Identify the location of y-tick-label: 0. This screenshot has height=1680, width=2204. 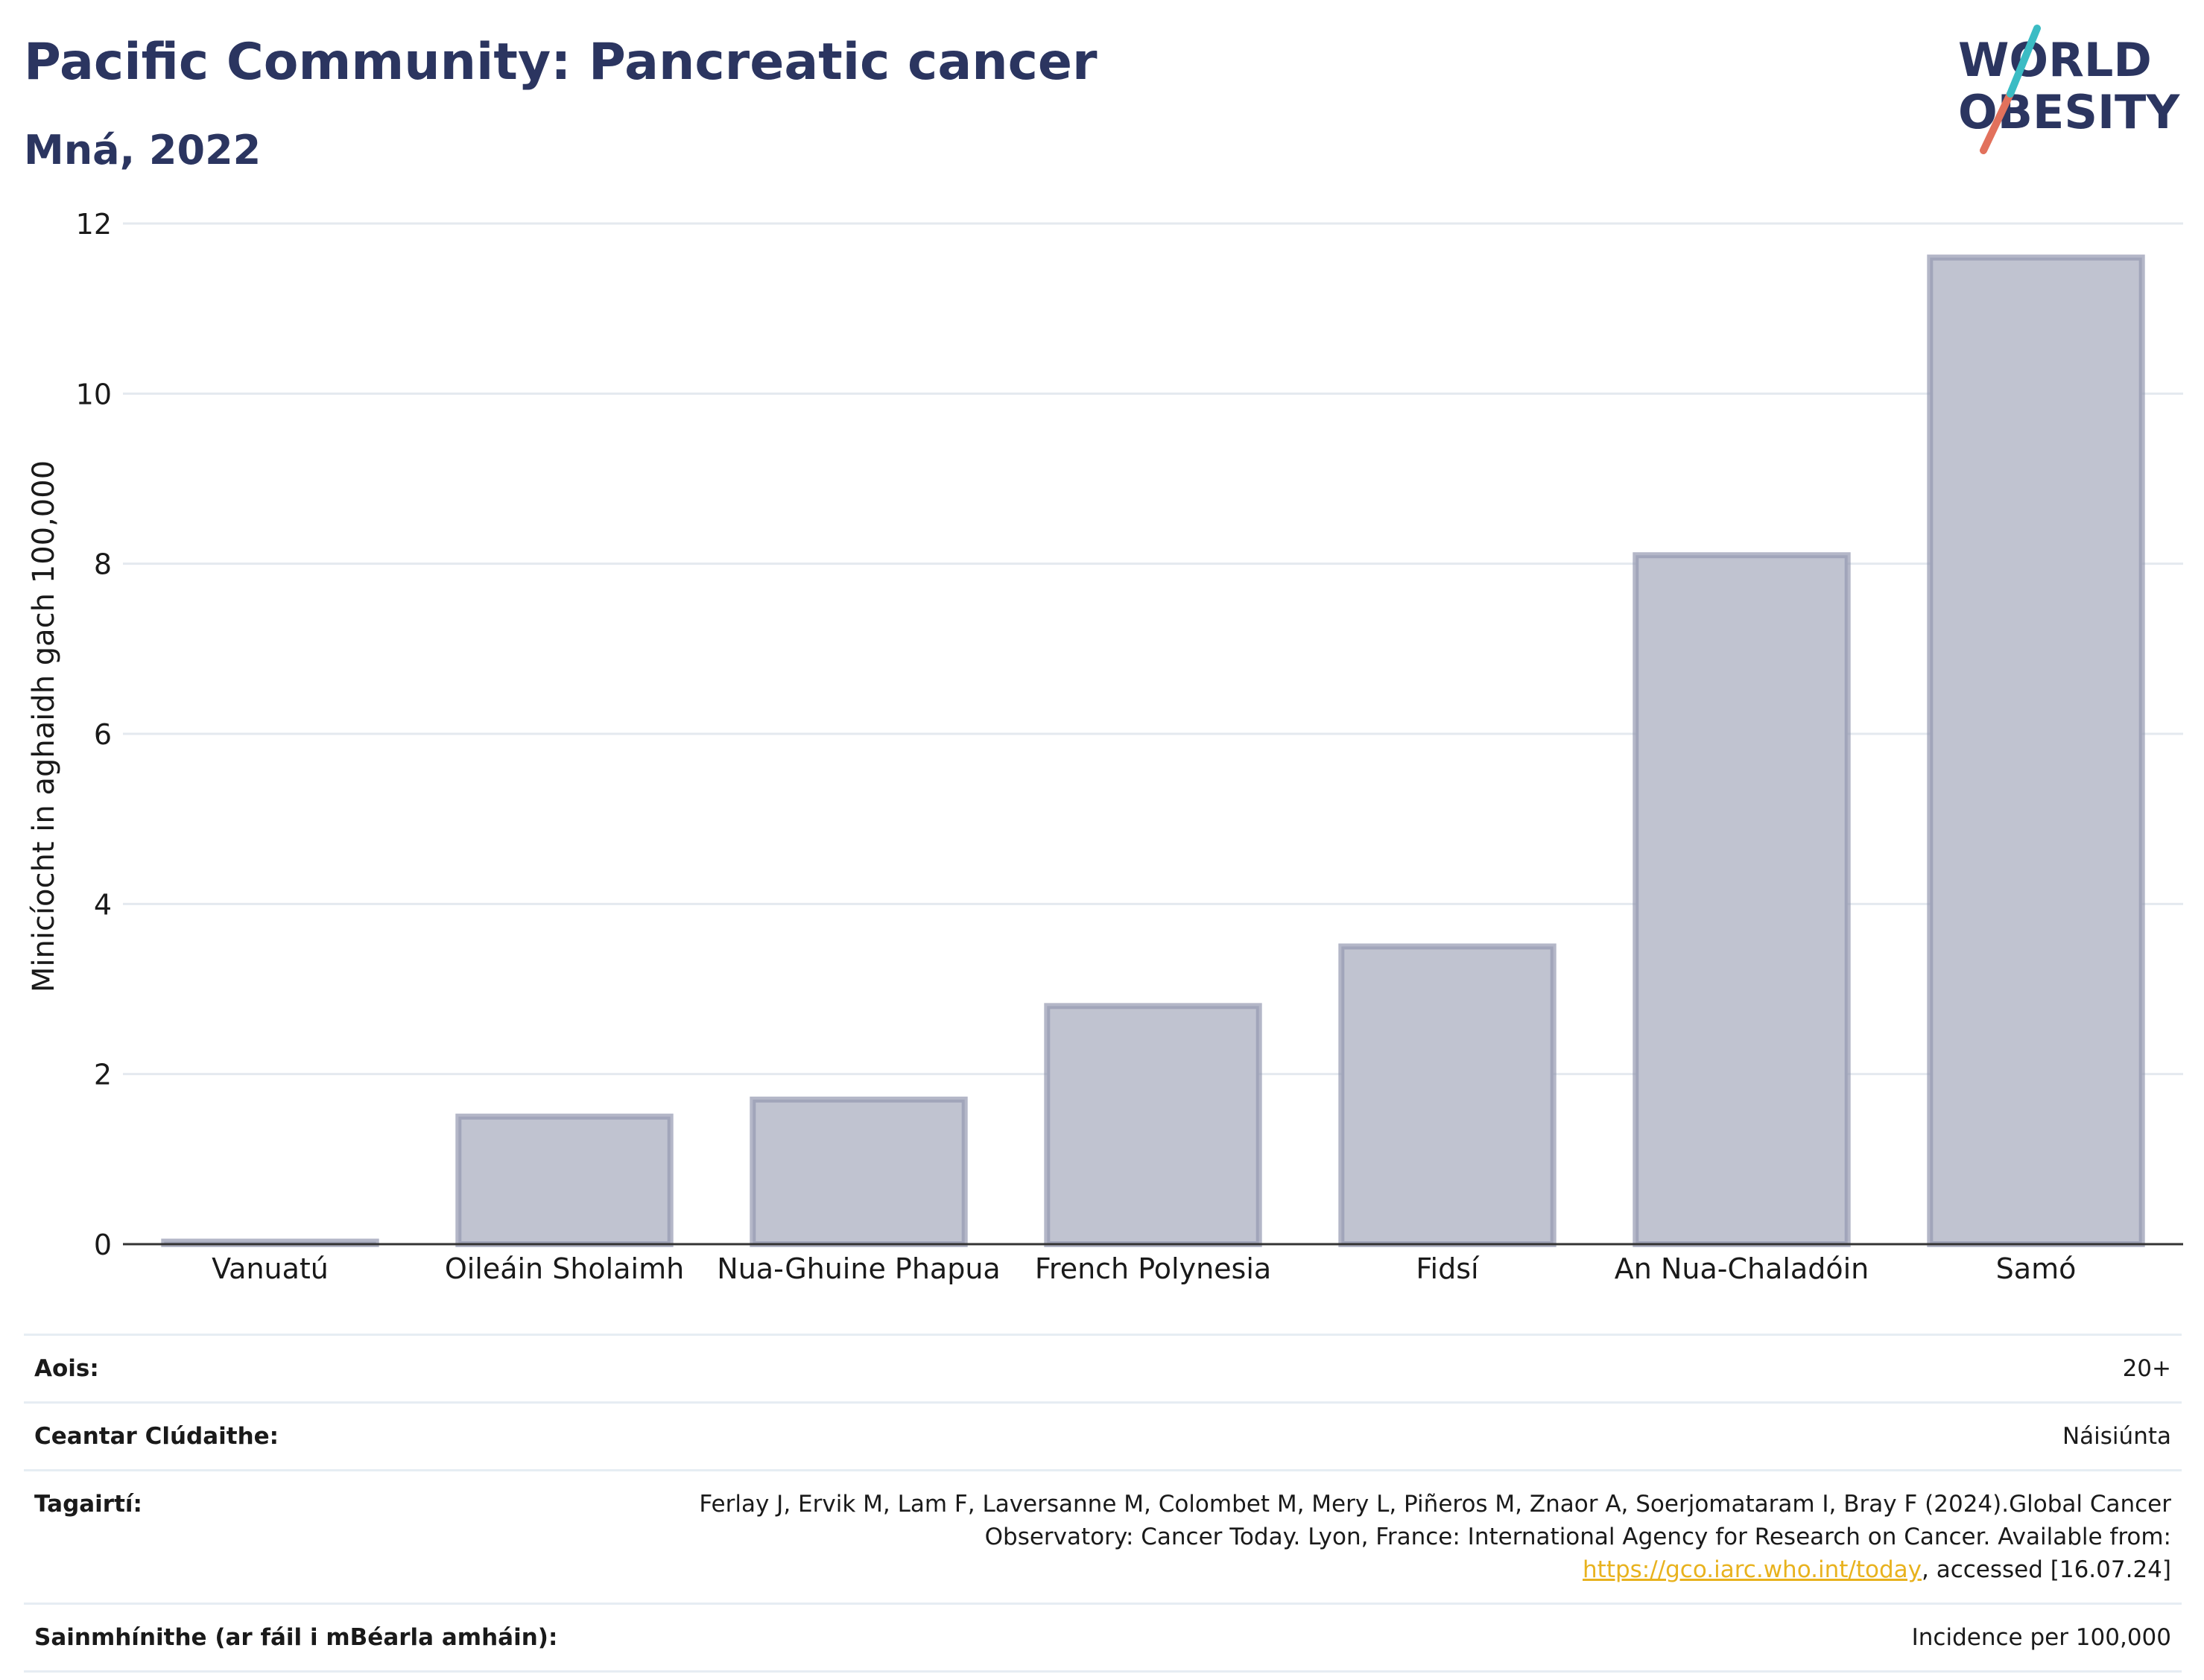
(103, 1245).